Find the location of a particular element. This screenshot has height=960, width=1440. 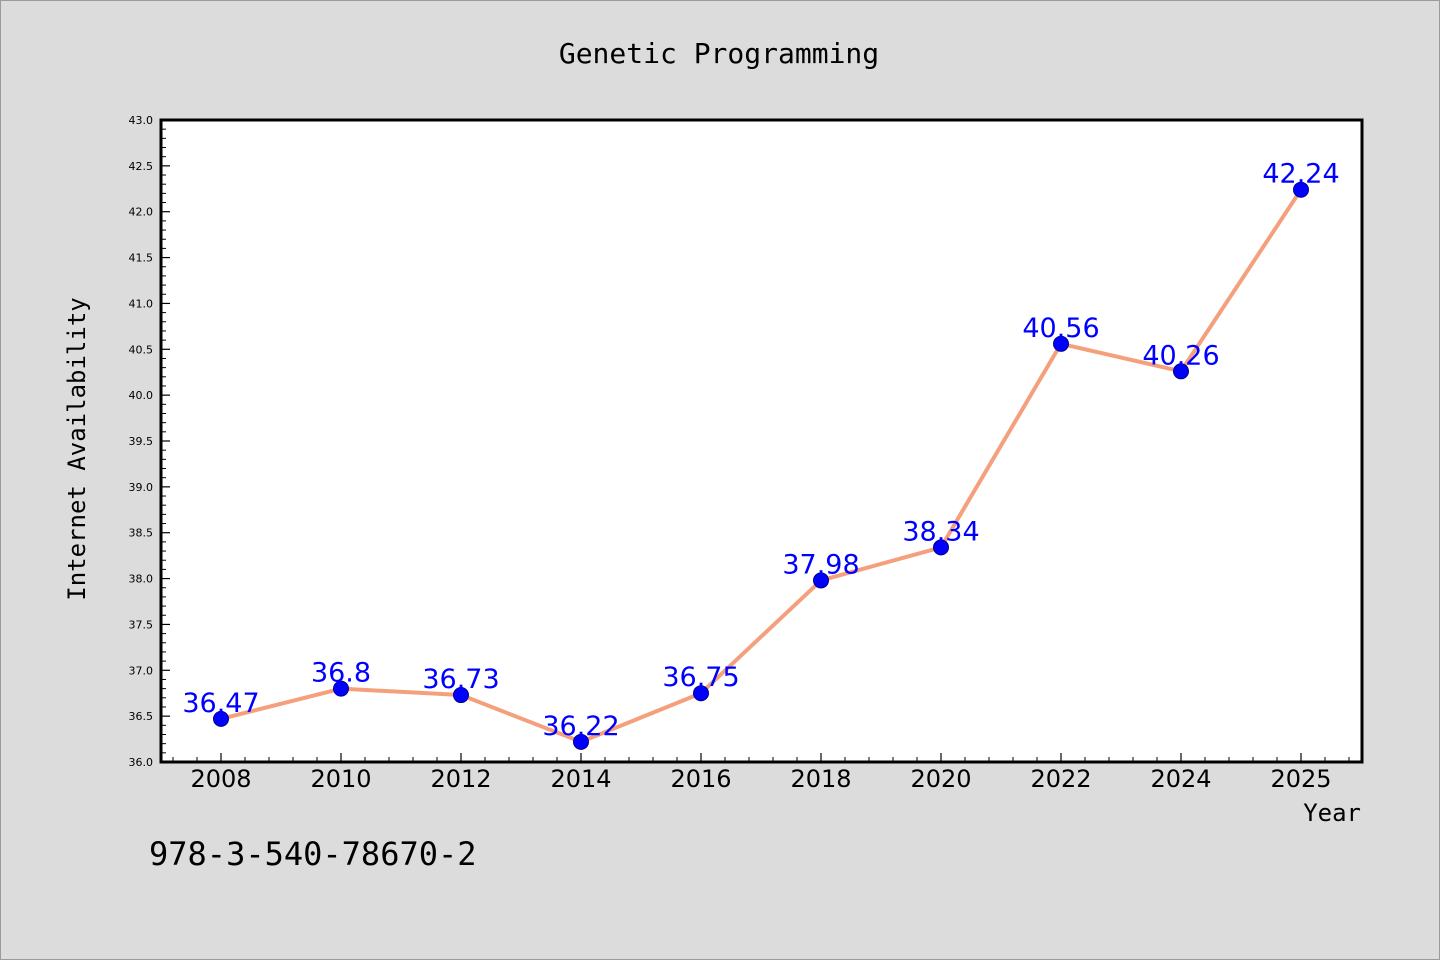

y-tick-label: 39.5 is located at coordinates (141, 441).